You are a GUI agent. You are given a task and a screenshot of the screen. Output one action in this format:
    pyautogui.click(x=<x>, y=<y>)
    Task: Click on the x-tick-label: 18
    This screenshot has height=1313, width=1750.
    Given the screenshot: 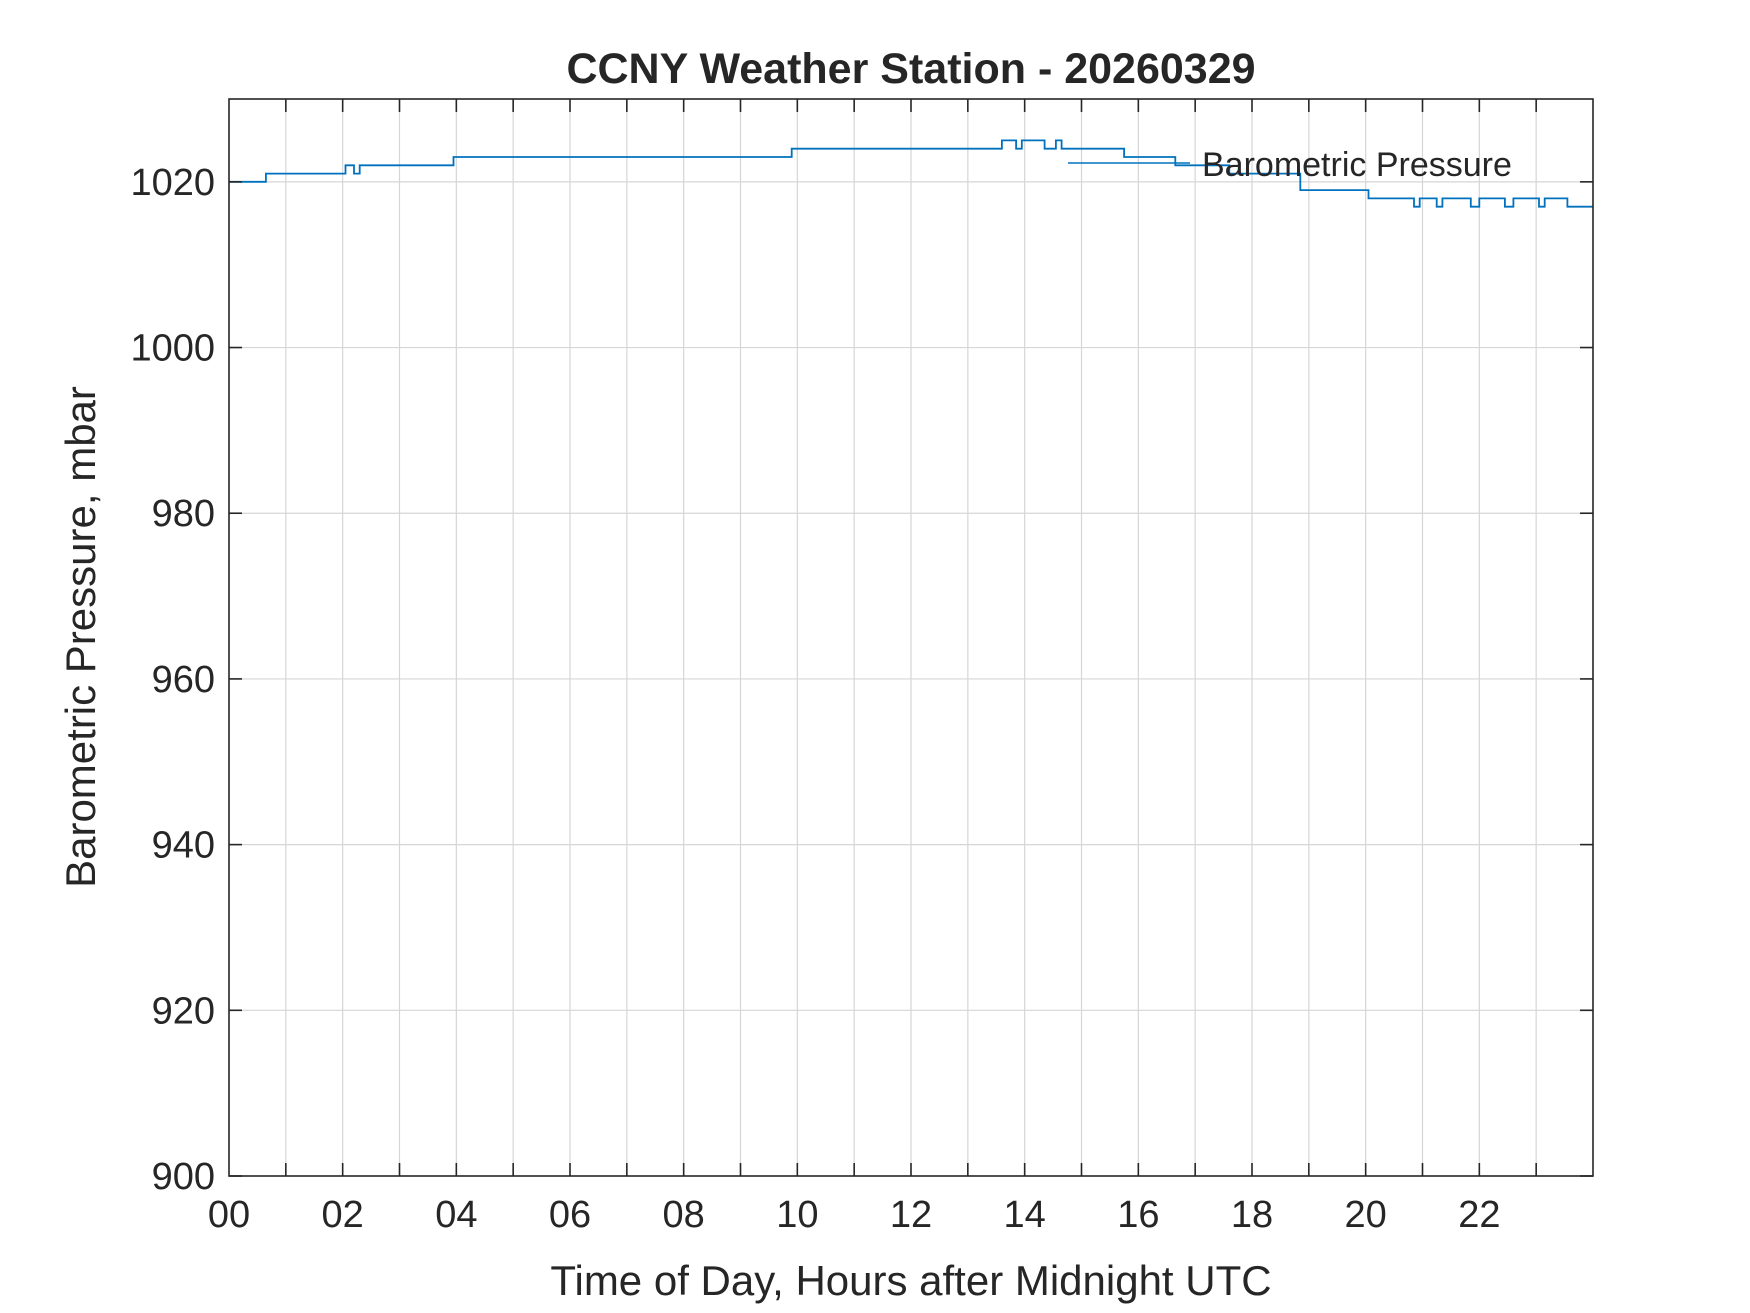 What is the action you would take?
    pyautogui.click(x=1252, y=1215)
    